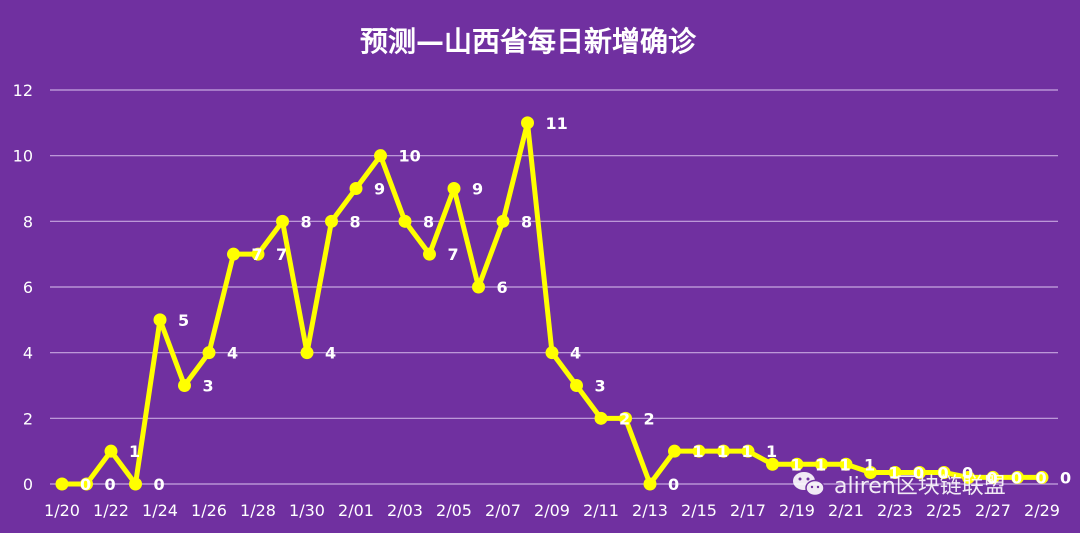 This screenshot has height=533, width=1080. I want to click on y-tick-label: 10, so click(23, 156).